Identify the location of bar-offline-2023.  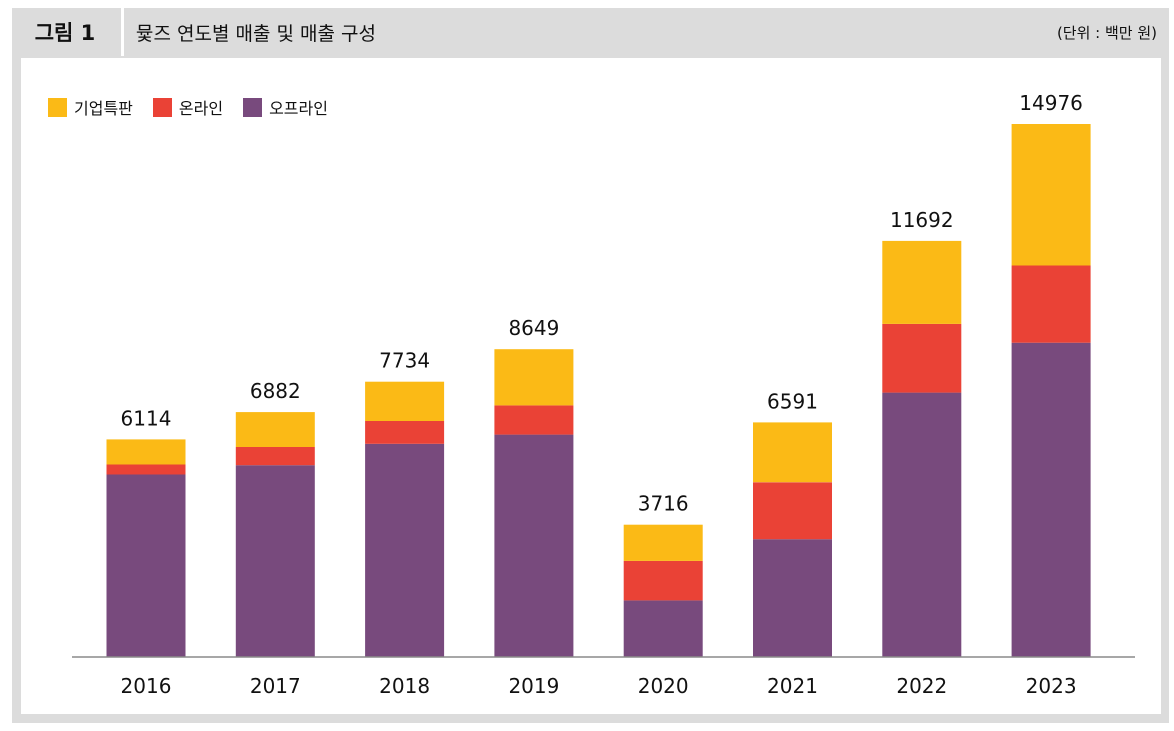
(1051, 499).